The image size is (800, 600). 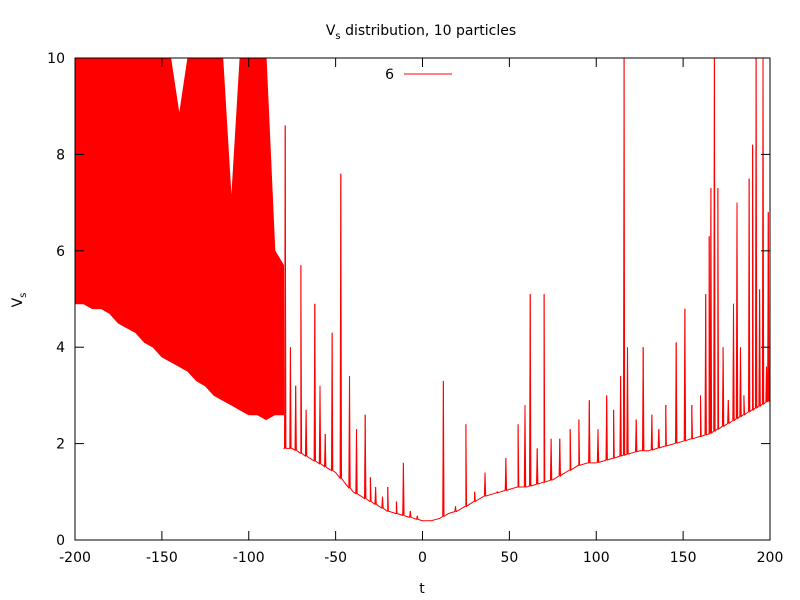 I want to click on chart-title: Vs distribution, 10 particles, so click(x=421, y=32).